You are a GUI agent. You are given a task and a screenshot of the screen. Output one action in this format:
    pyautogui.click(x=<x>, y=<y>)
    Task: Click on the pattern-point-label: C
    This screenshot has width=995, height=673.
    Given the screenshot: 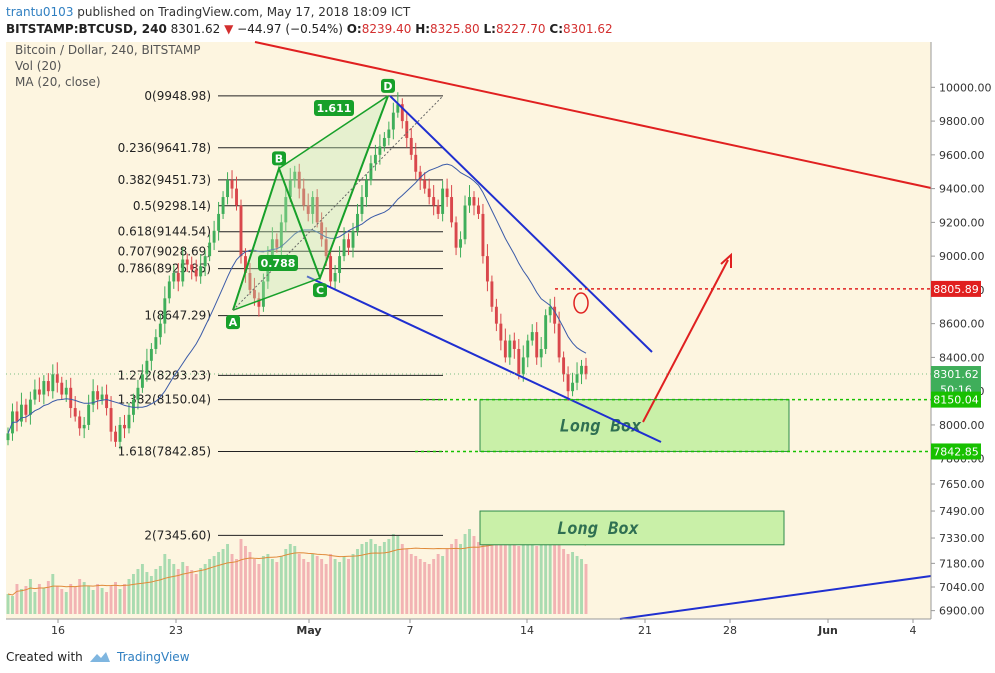 What is the action you would take?
    pyautogui.click(x=320, y=290)
    